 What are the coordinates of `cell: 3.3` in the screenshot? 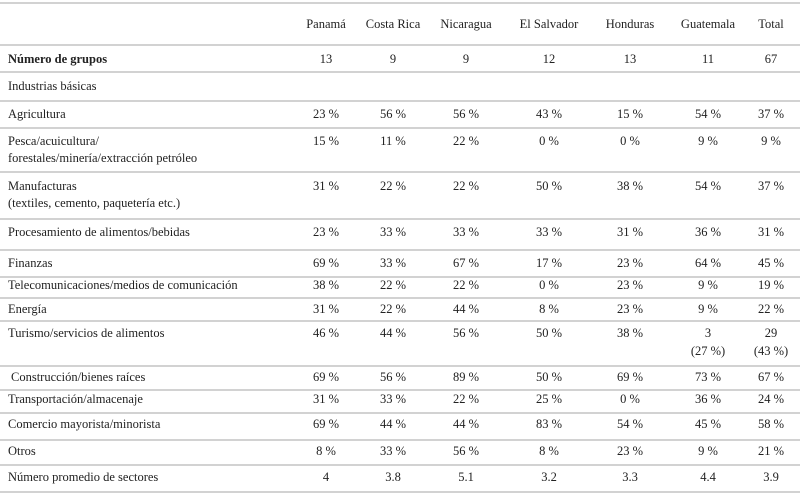 It's located at (630, 477).